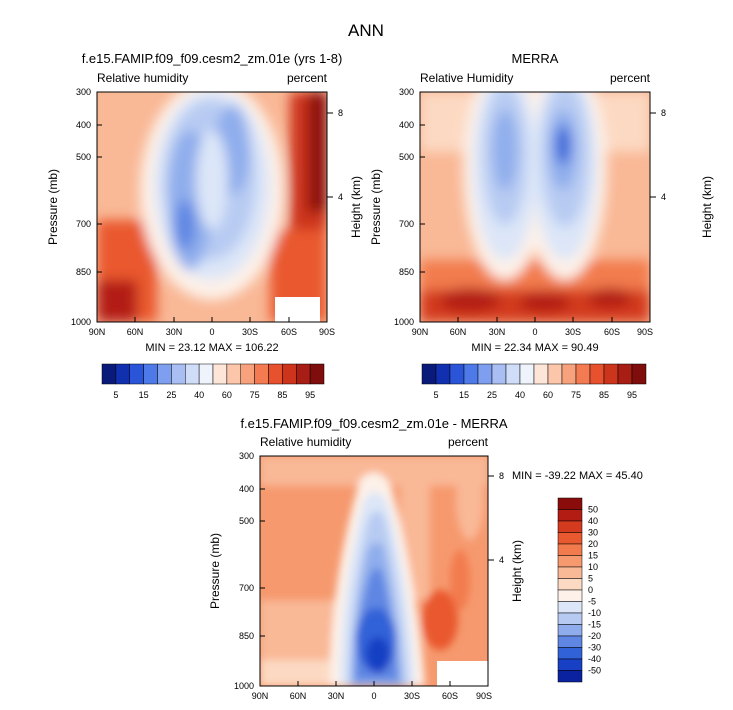  Describe the element at coordinates (212, 327) in the screenshot. I see `x-axis: 90N 60N 30N 0 30S 60S 90S` at that location.